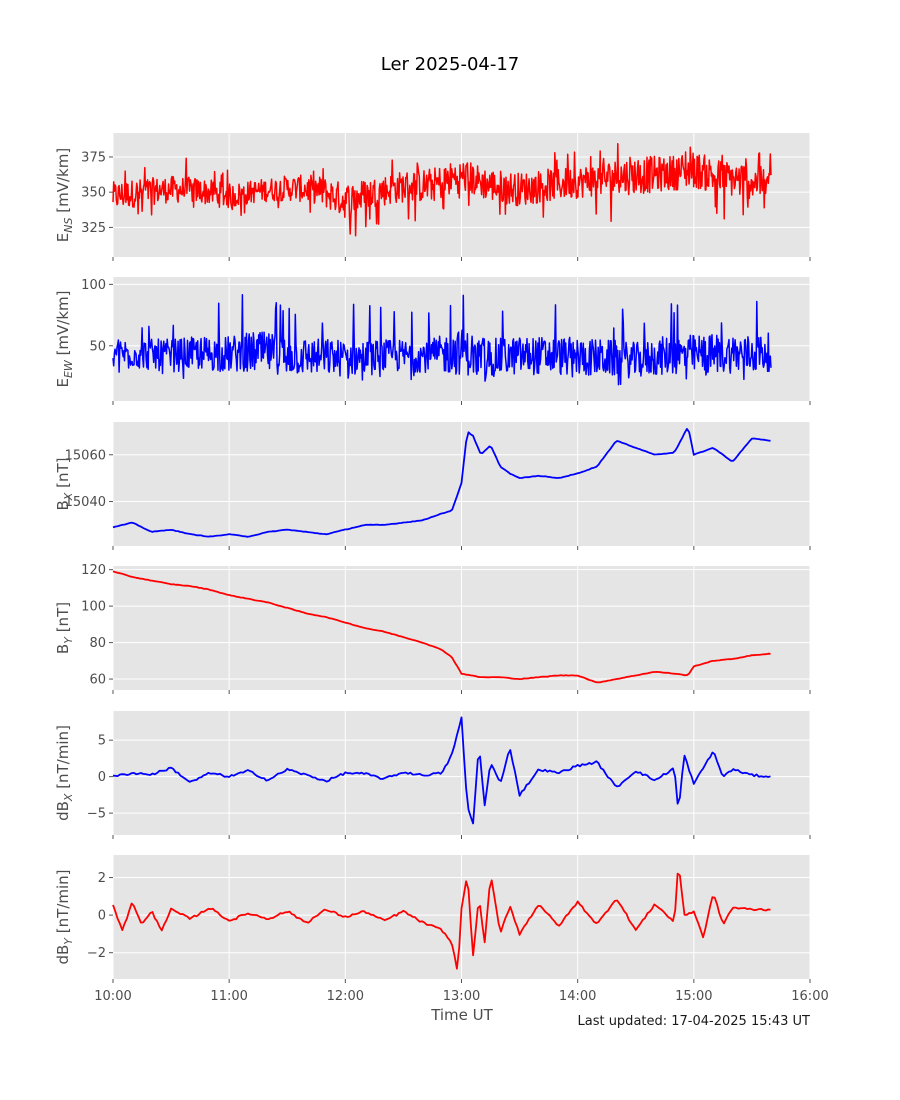 Image resolution: width=900 pixels, height=1100 pixels. What do you see at coordinates (102, 878) in the screenshot?
I see `y-tick-label: 2` at bounding box center [102, 878].